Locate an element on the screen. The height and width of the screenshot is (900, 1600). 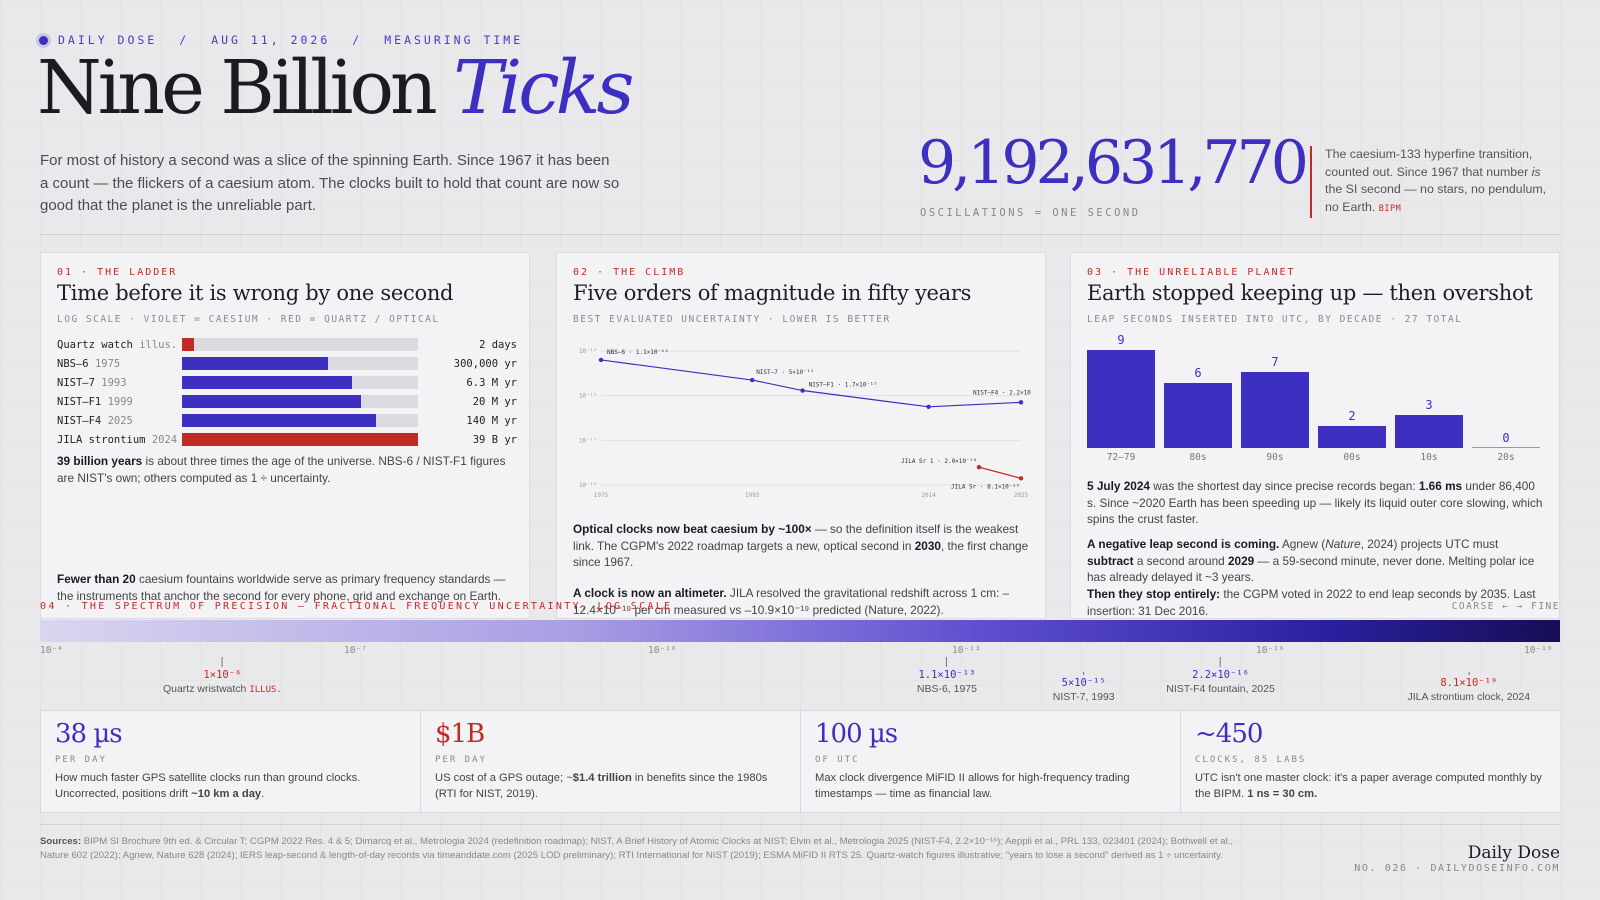
leap-bar-label: 10s is located at coordinates (1429, 457).